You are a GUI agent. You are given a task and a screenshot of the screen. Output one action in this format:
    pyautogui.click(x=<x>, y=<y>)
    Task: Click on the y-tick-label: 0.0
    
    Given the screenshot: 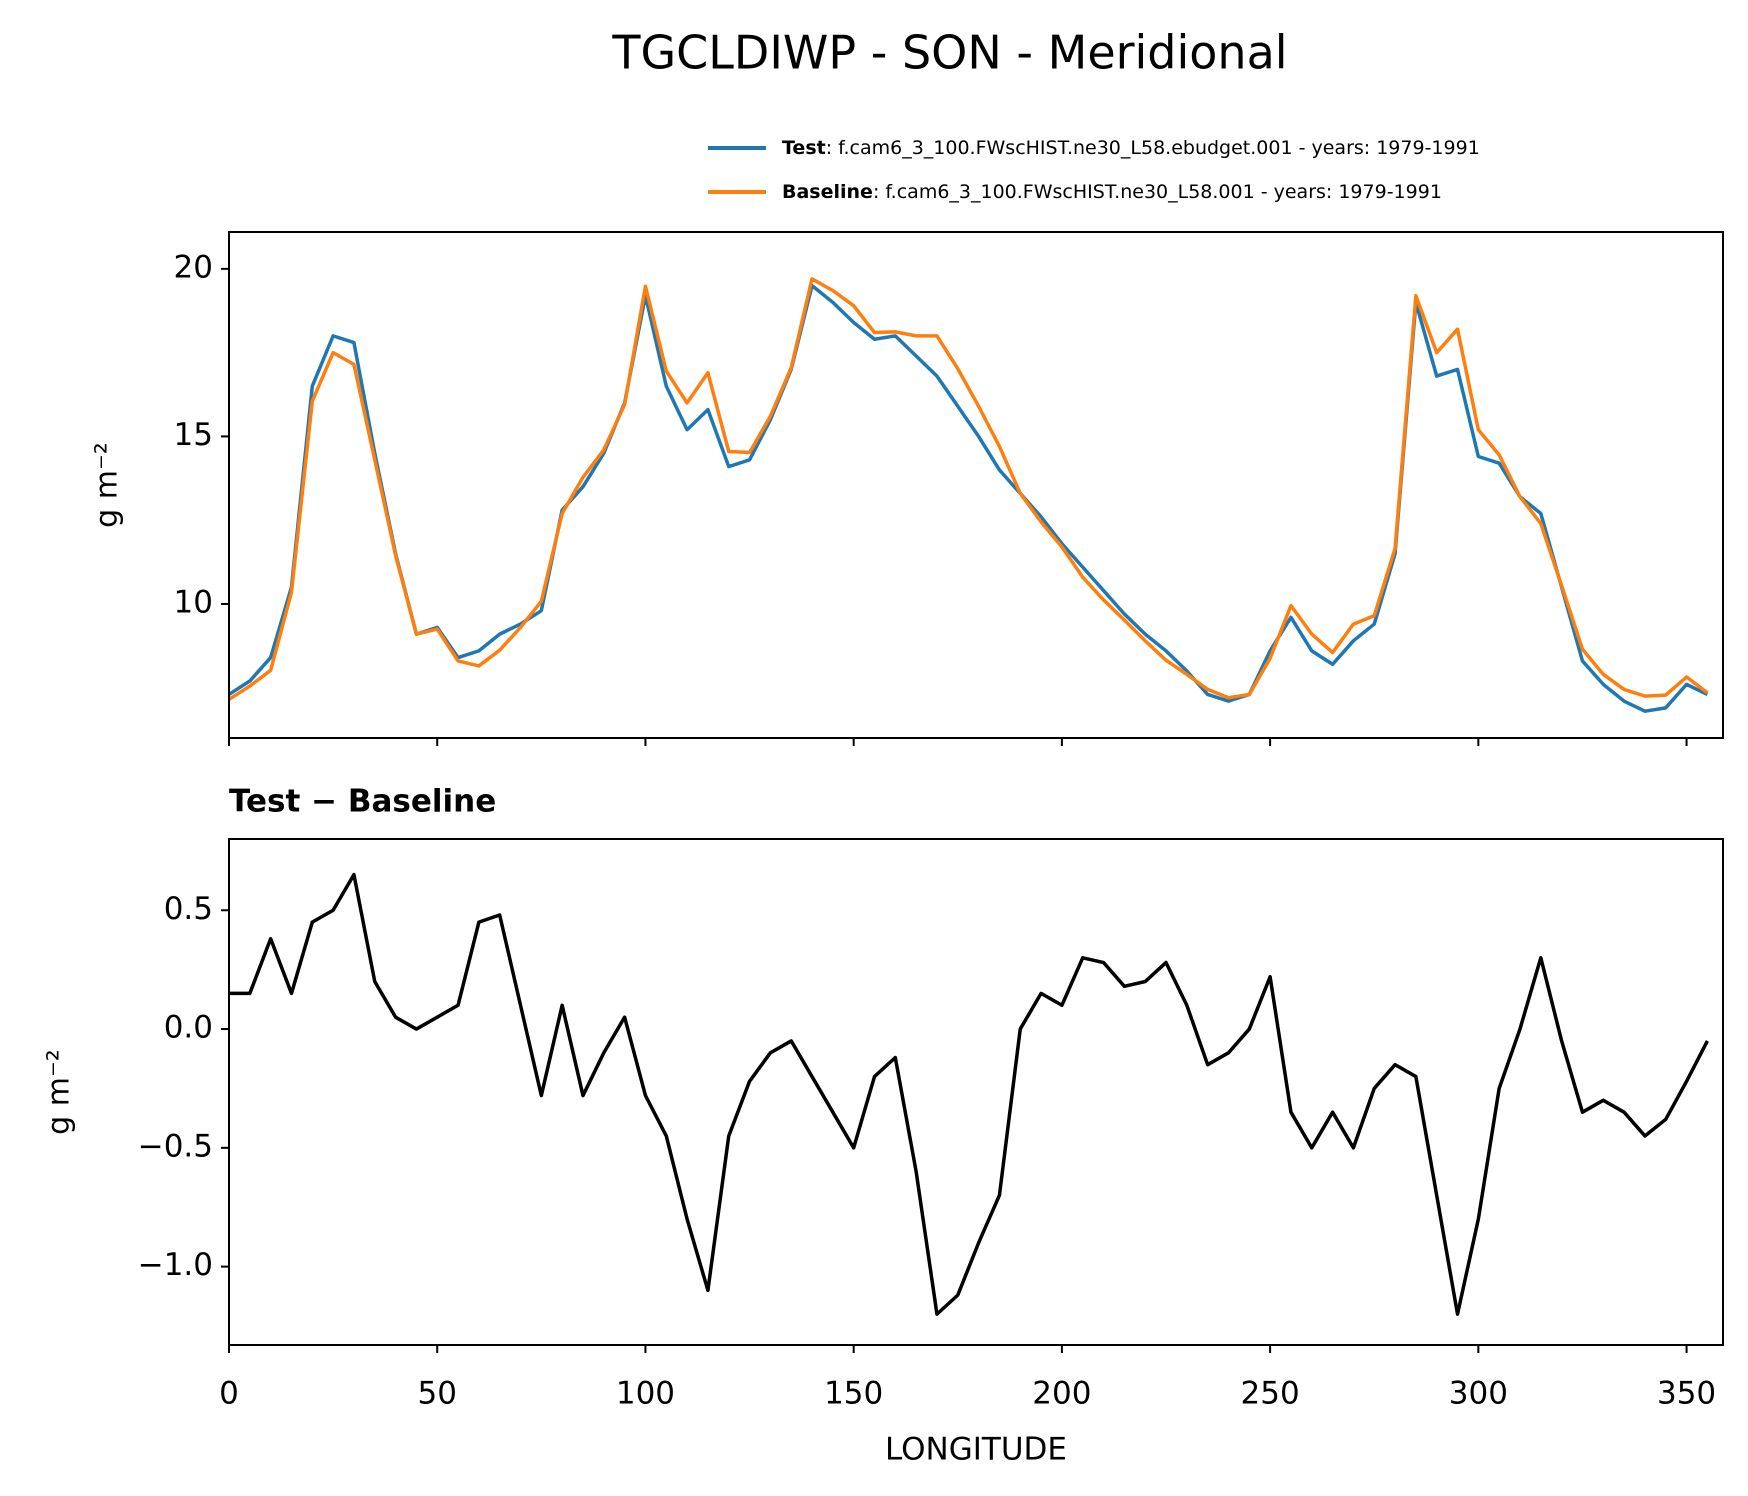 What is the action you would take?
    pyautogui.click(x=188, y=1028)
    